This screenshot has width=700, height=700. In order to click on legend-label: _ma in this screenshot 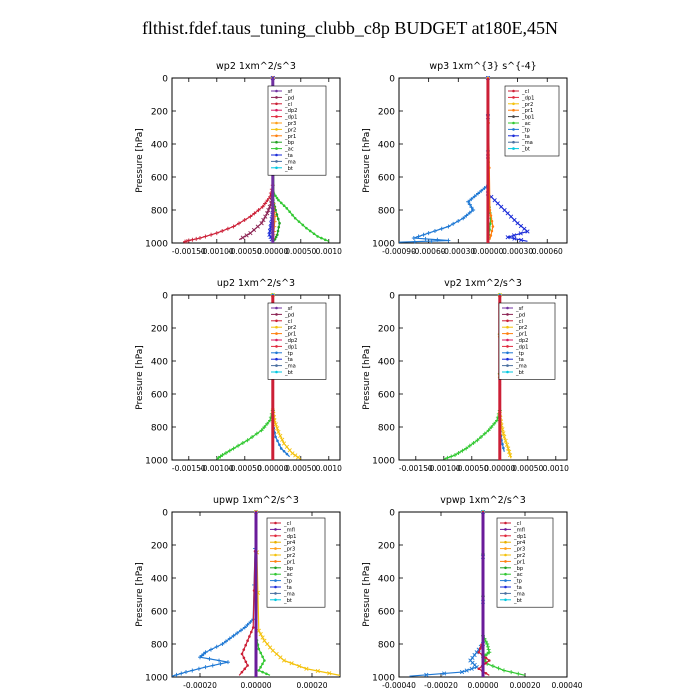, I will do `click(521, 367)`.